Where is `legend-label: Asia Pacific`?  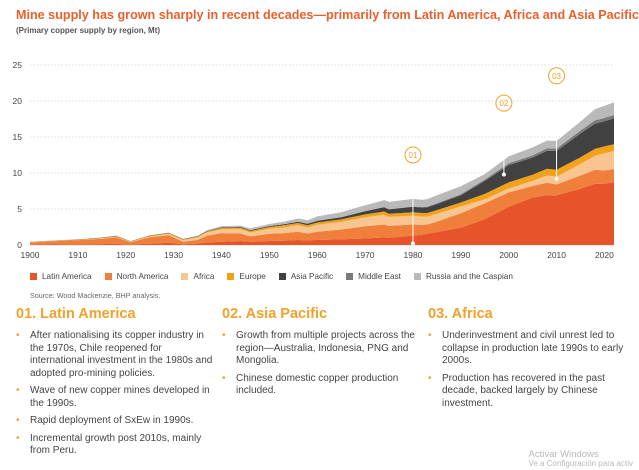 legend-label: Asia Pacific is located at coordinates (312, 276).